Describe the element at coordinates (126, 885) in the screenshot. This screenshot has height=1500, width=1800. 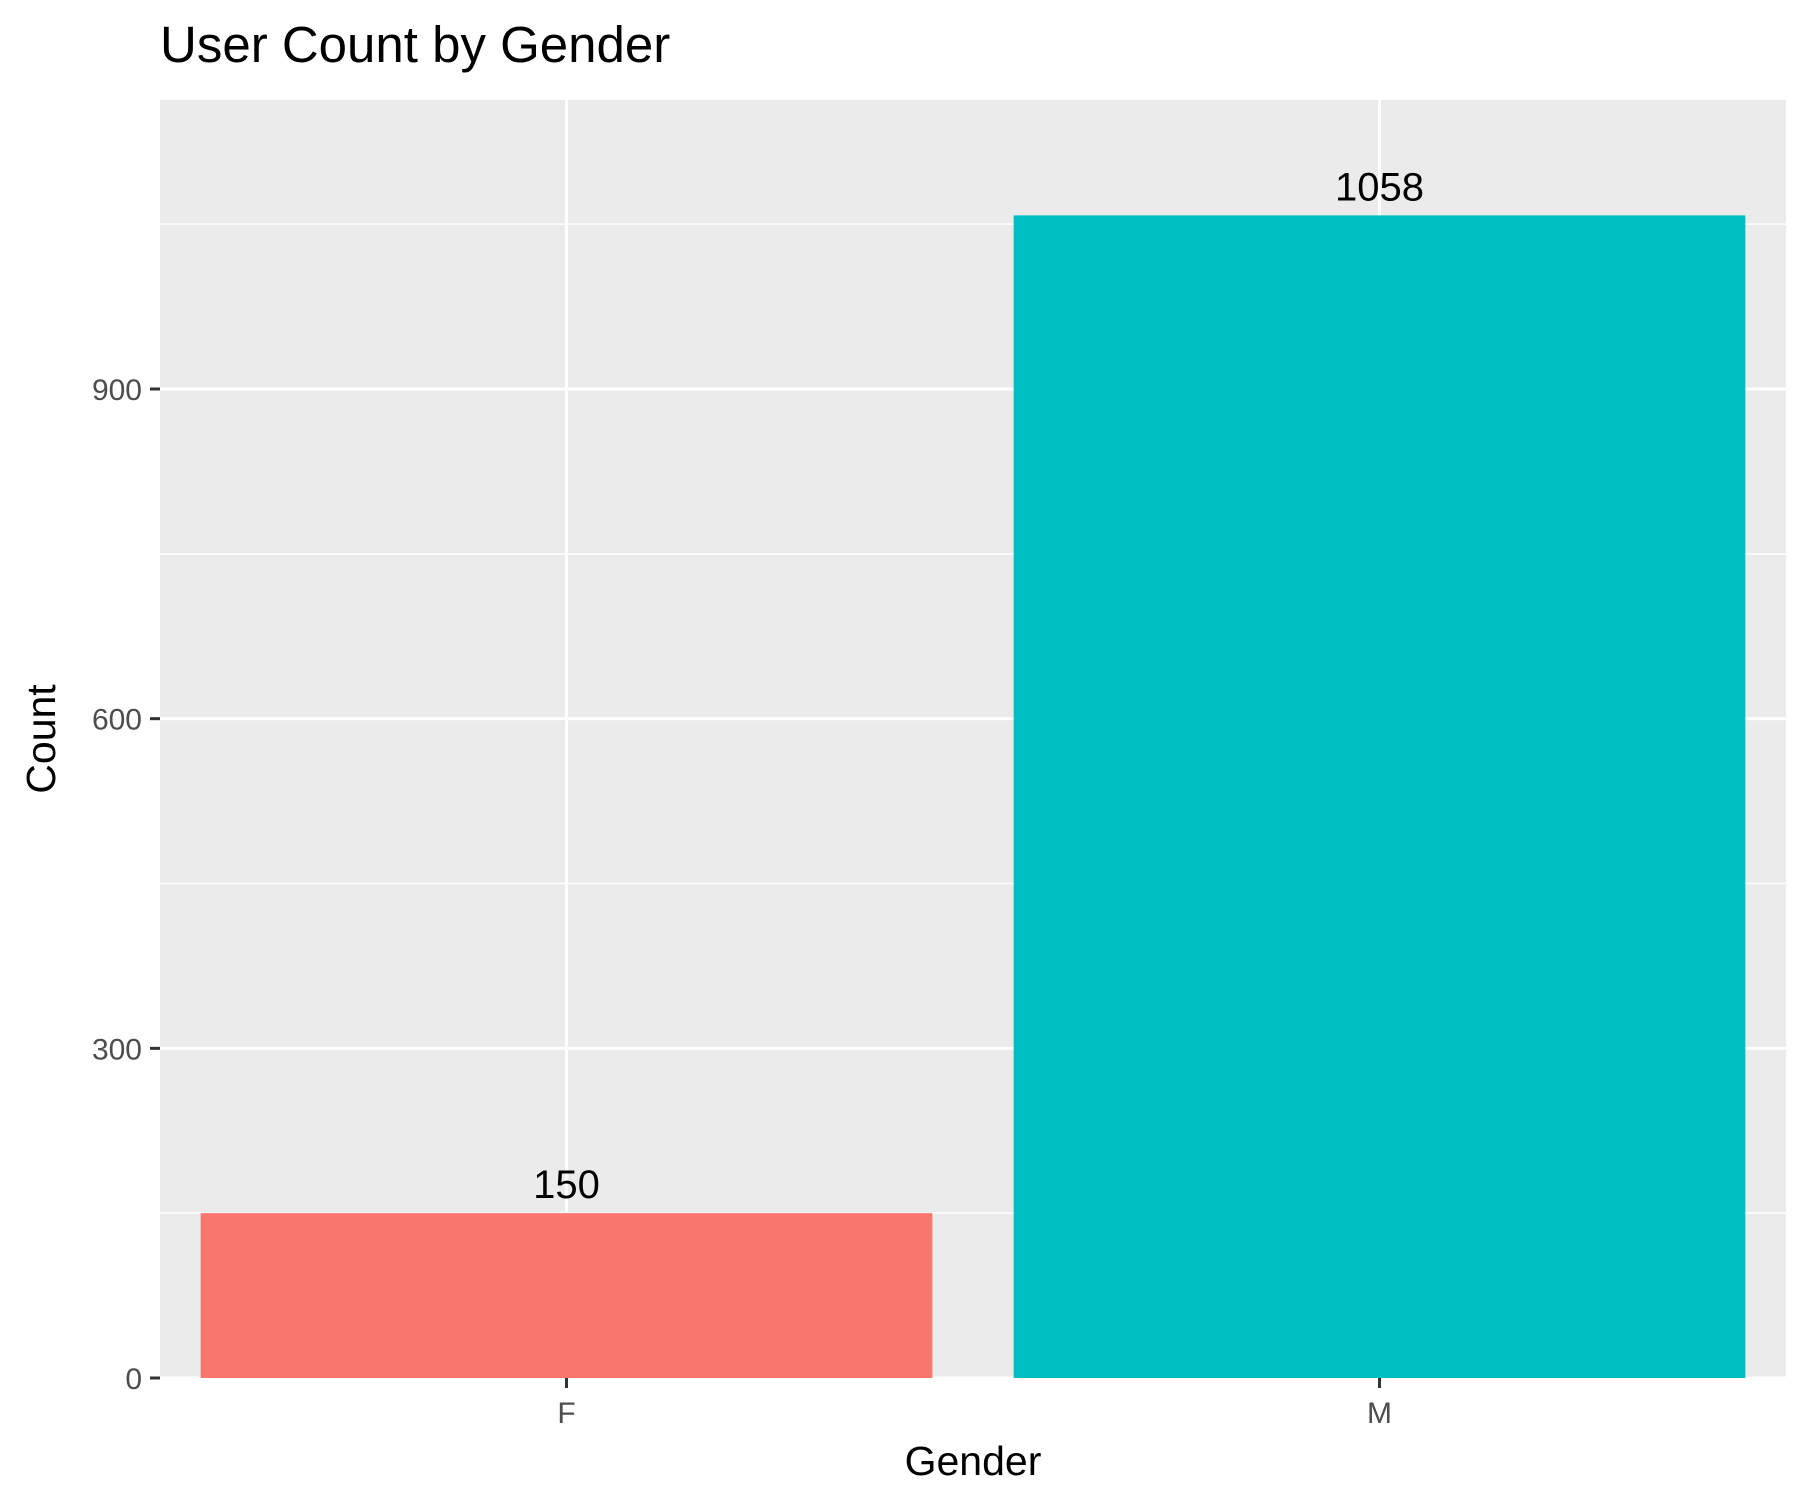
I see `y-axis: 0 300 600 900` at that location.